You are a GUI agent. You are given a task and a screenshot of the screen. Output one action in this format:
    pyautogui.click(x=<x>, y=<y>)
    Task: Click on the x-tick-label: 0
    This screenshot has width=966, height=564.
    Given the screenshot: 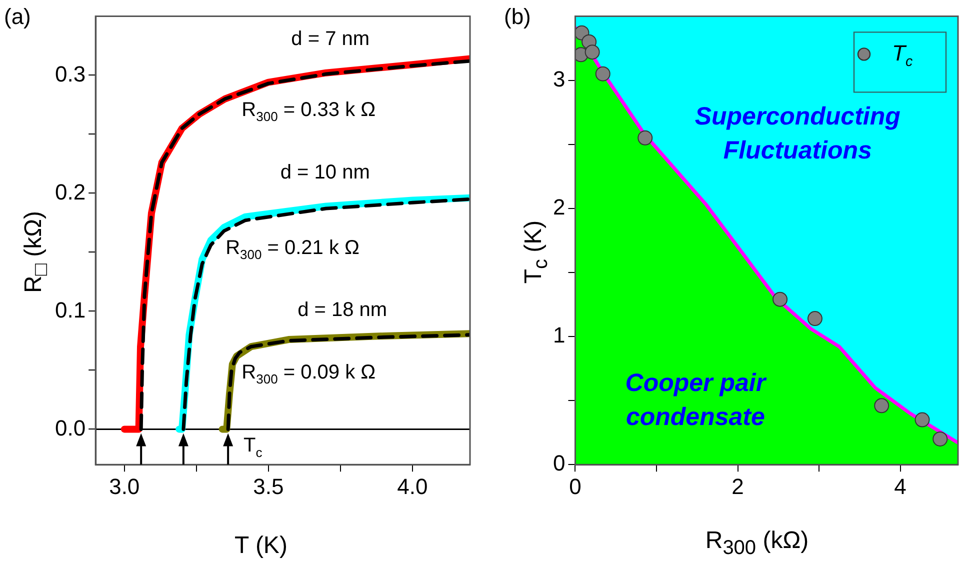 What is the action you would take?
    pyautogui.click(x=575, y=486)
    